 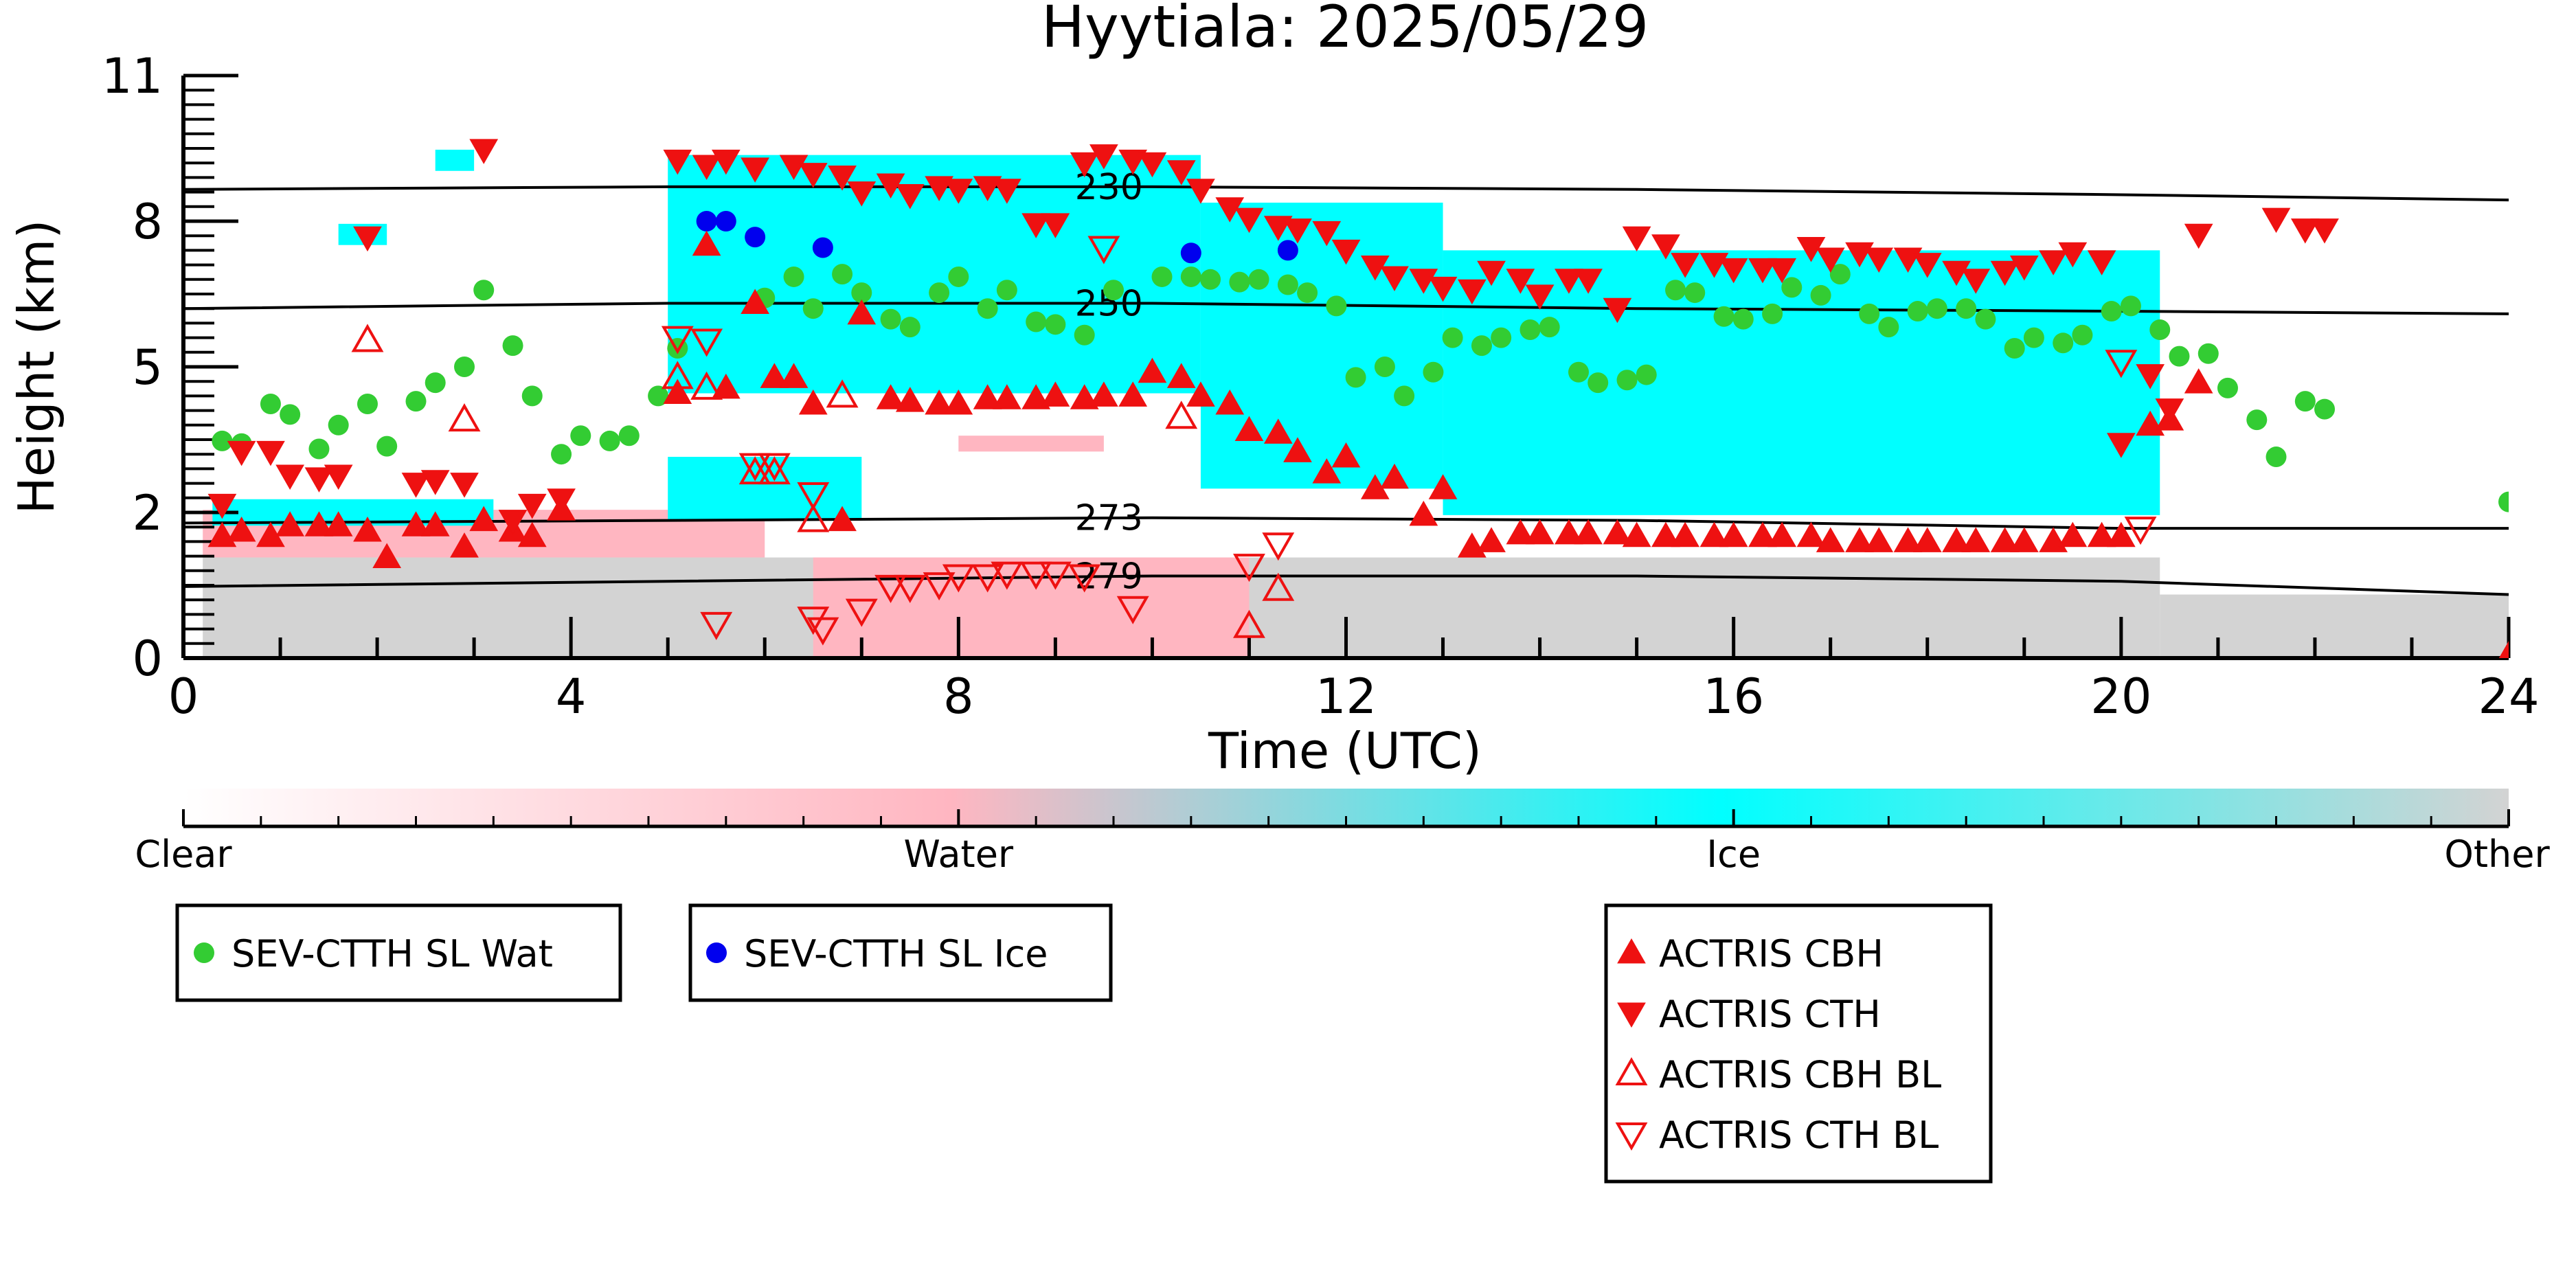 I want to click on marker-actris-cbh-bl, so click(x=1181, y=414).